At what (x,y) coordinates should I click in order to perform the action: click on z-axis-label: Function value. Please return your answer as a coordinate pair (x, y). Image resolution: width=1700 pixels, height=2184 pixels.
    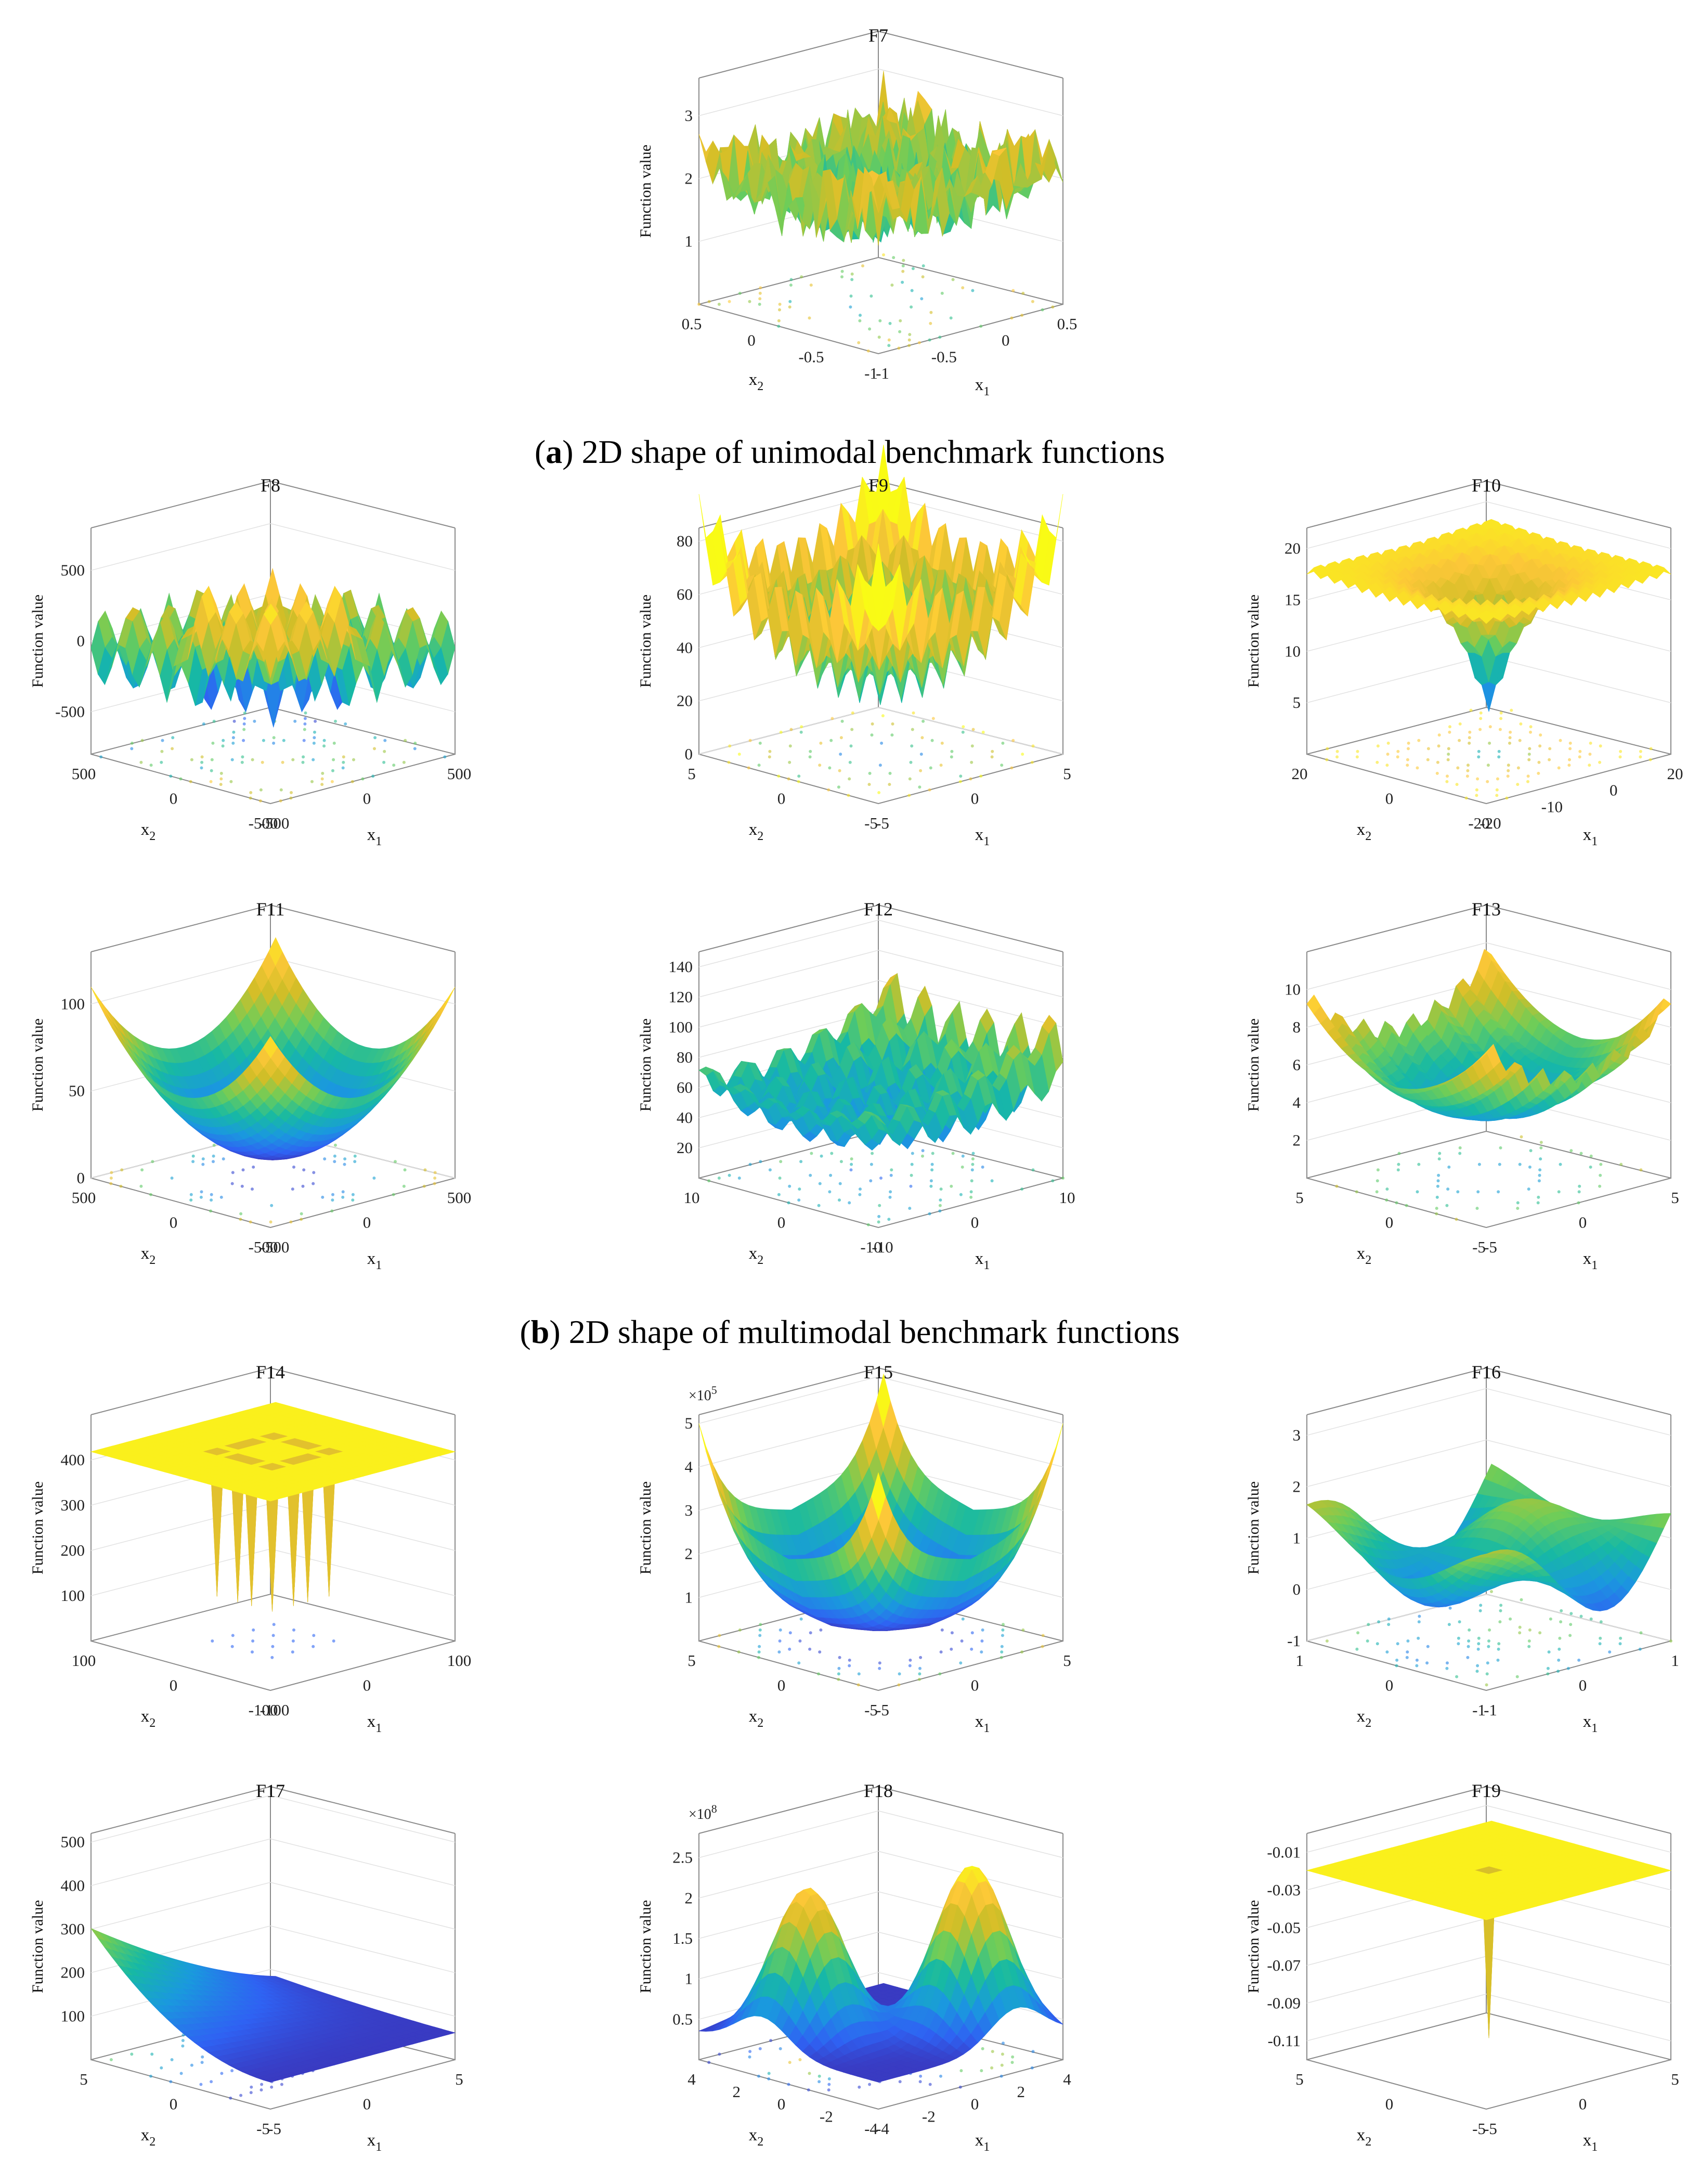
    Looking at the image, I should click on (645, 192).